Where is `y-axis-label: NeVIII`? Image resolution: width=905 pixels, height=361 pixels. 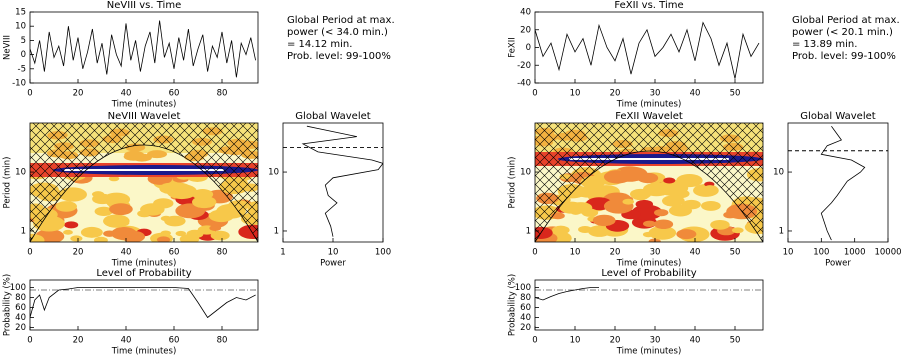 y-axis-label: NeVIII is located at coordinates (8, 47).